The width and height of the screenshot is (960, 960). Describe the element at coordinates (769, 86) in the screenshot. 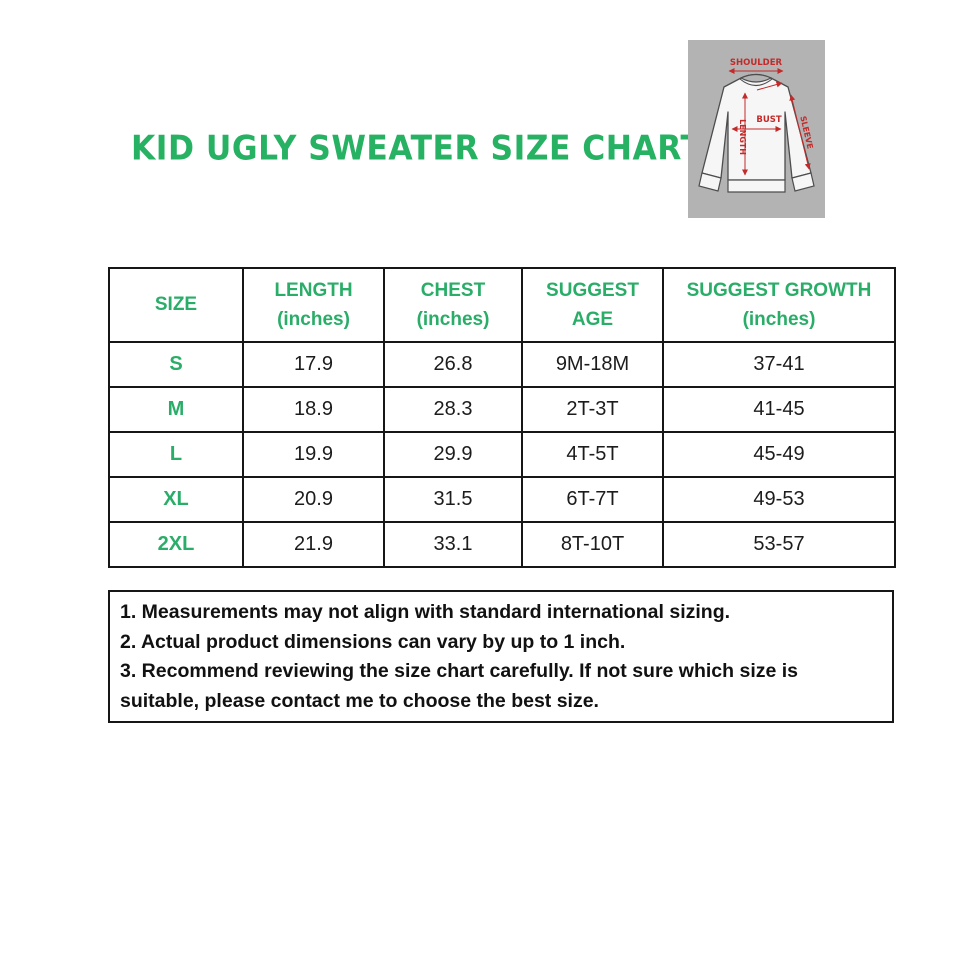

I see `neck-to-shoulder-arrow` at that location.